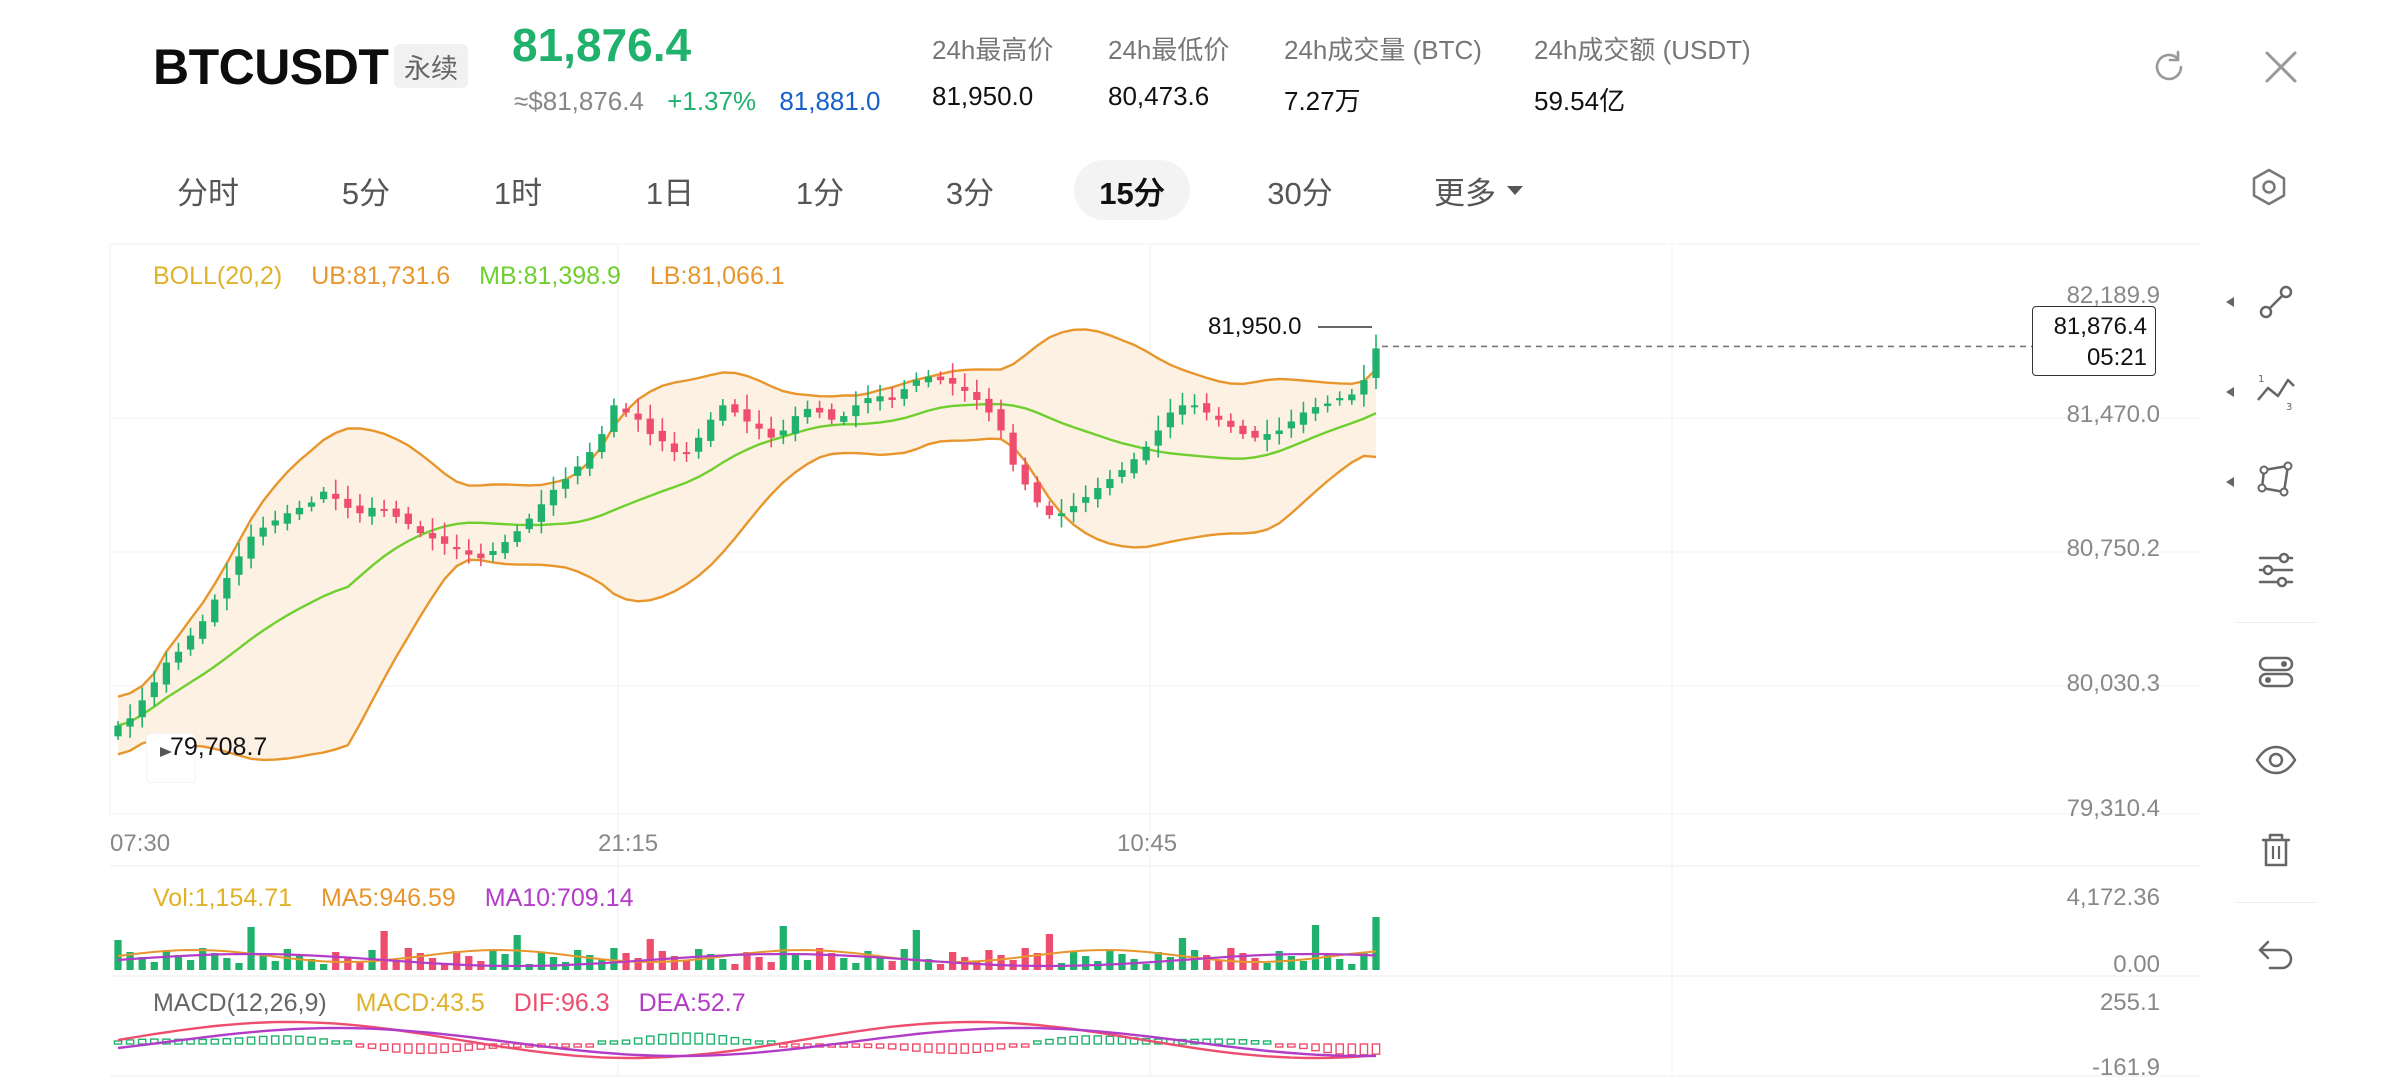 The height and width of the screenshot is (1082, 2400). Describe the element at coordinates (171, 758) in the screenshot. I see `flag-icon` at that location.